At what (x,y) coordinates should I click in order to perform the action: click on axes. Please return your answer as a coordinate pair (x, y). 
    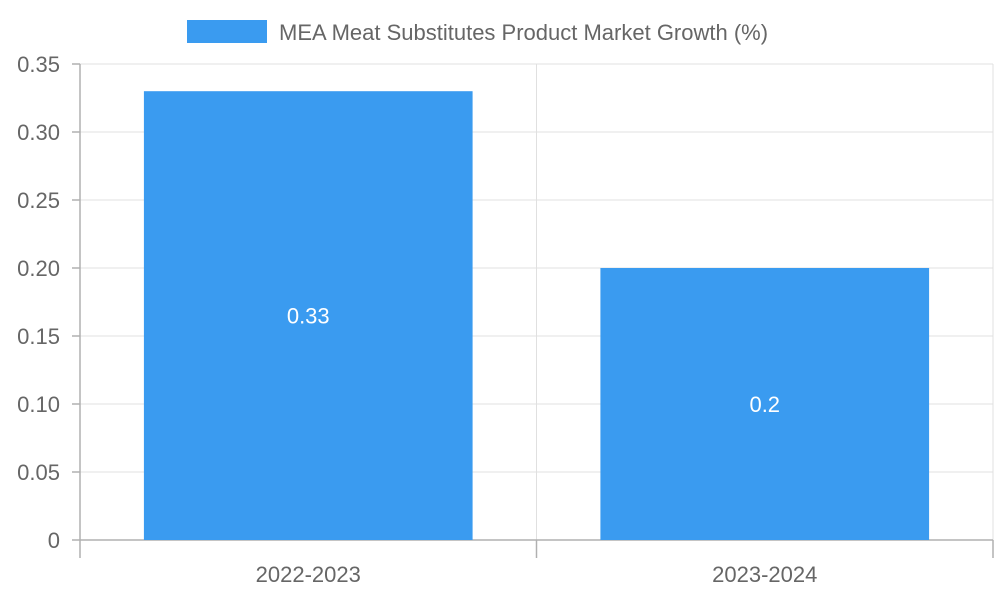
    Looking at the image, I should click on (536, 548).